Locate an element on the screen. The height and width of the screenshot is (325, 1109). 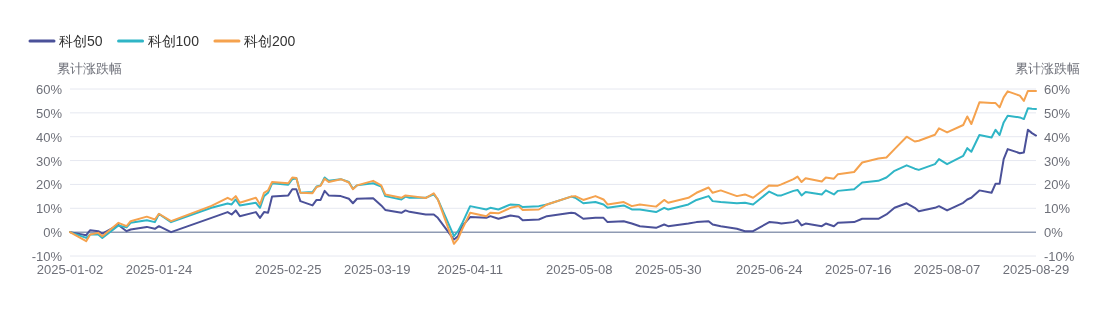
x-tick-label: 2025-01-02 is located at coordinates (70, 269).